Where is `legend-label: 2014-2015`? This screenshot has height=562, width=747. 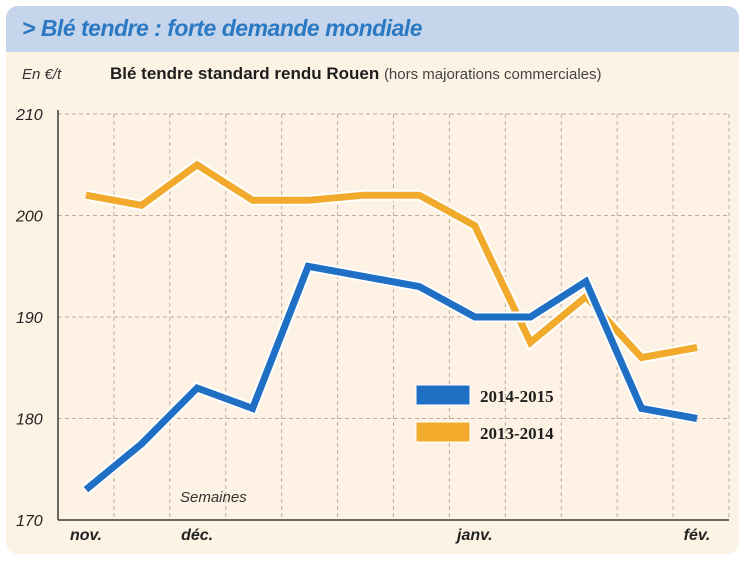
legend-label: 2014-2015 is located at coordinates (517, 396).